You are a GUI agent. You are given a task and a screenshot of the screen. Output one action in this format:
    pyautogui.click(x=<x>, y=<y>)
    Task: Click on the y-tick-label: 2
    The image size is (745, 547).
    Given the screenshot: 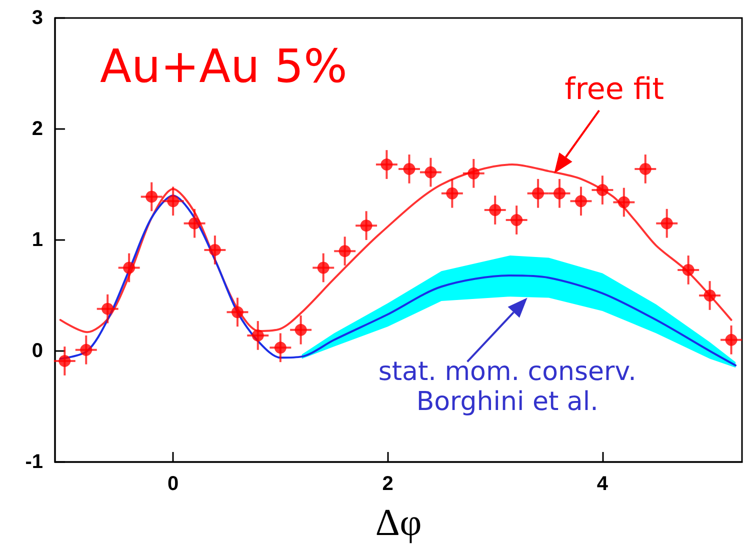 What is the action you would take?
    pyautogui.click(x=37, y=129)
    